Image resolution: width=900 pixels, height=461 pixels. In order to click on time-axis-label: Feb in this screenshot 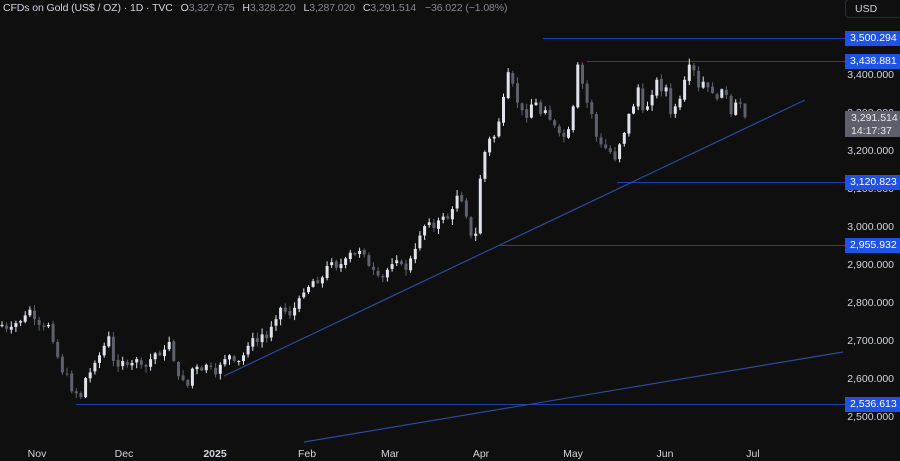, I will do `click(307, 454)`.